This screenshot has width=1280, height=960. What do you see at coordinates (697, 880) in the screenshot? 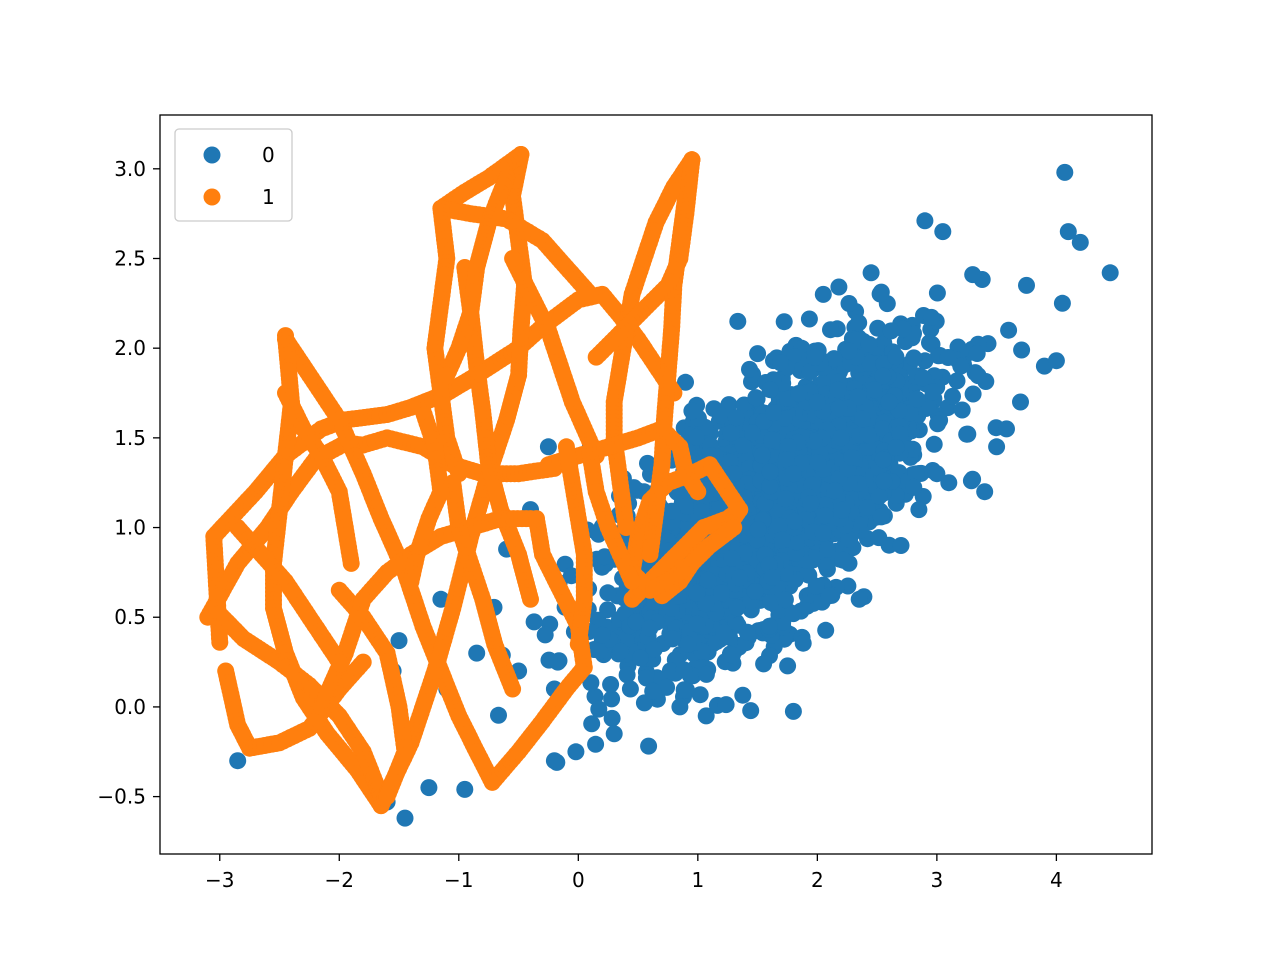
I see `x-tick-label: 1` at bounding box center [697, 880].